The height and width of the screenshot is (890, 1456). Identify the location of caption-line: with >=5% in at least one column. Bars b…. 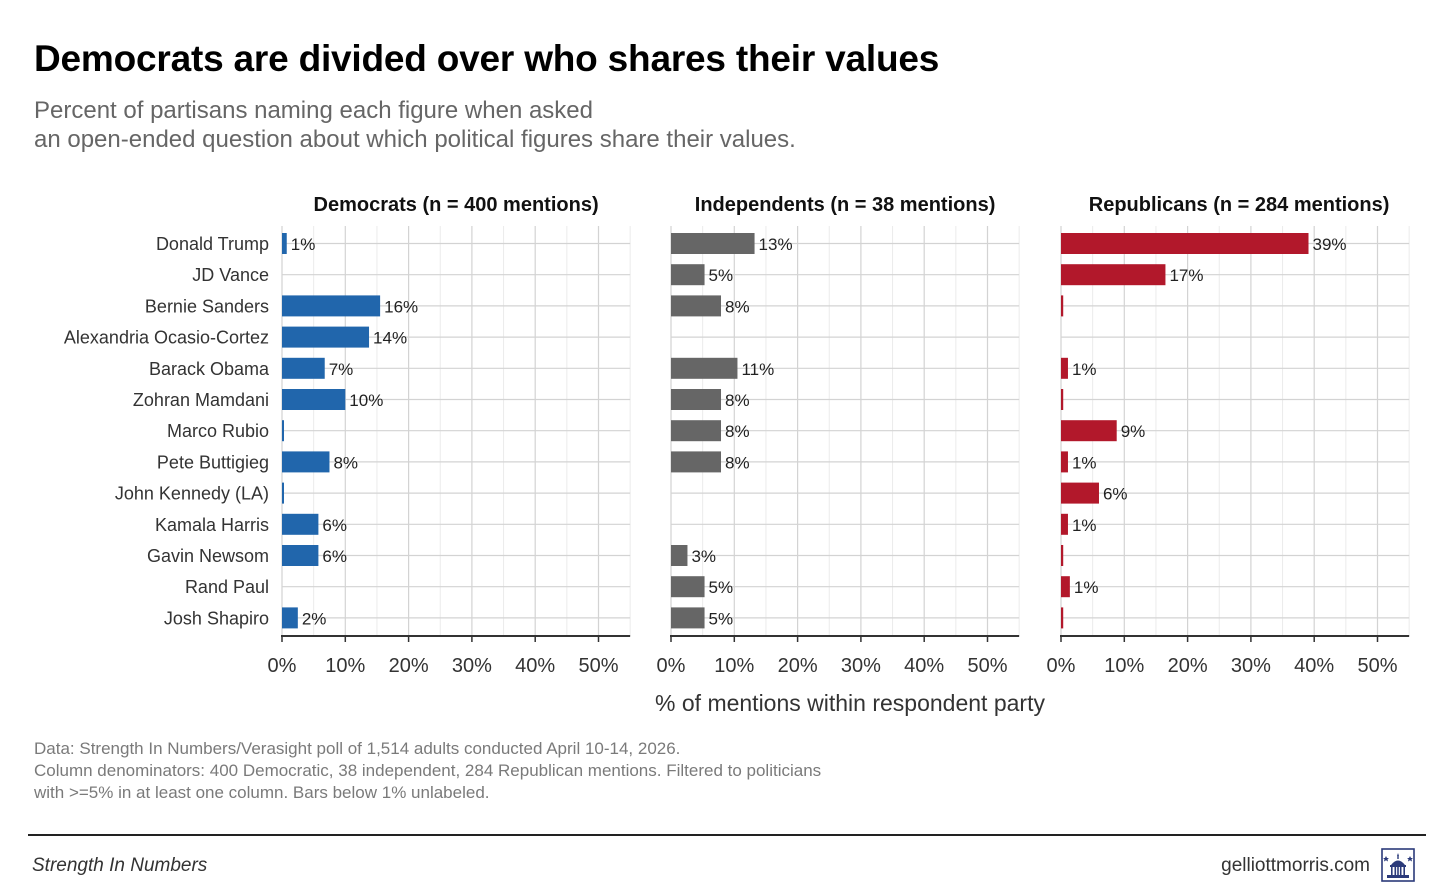
(262, 792).